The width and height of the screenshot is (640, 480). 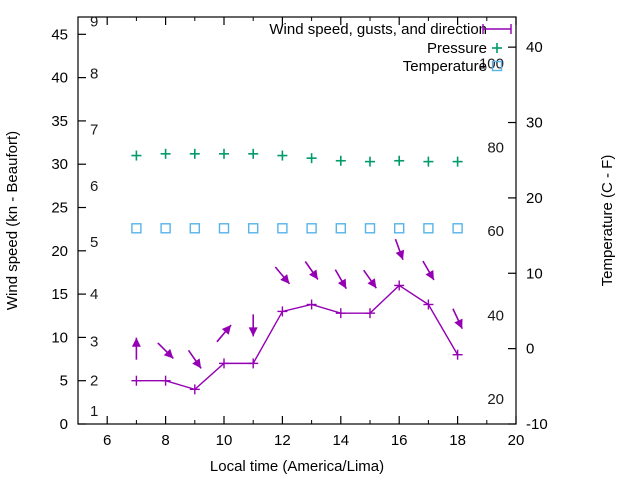 What do you see at coordinates (59, 34) in the screenshot?
I see `y-tick-label: 45` at bounding box center [59, 34].